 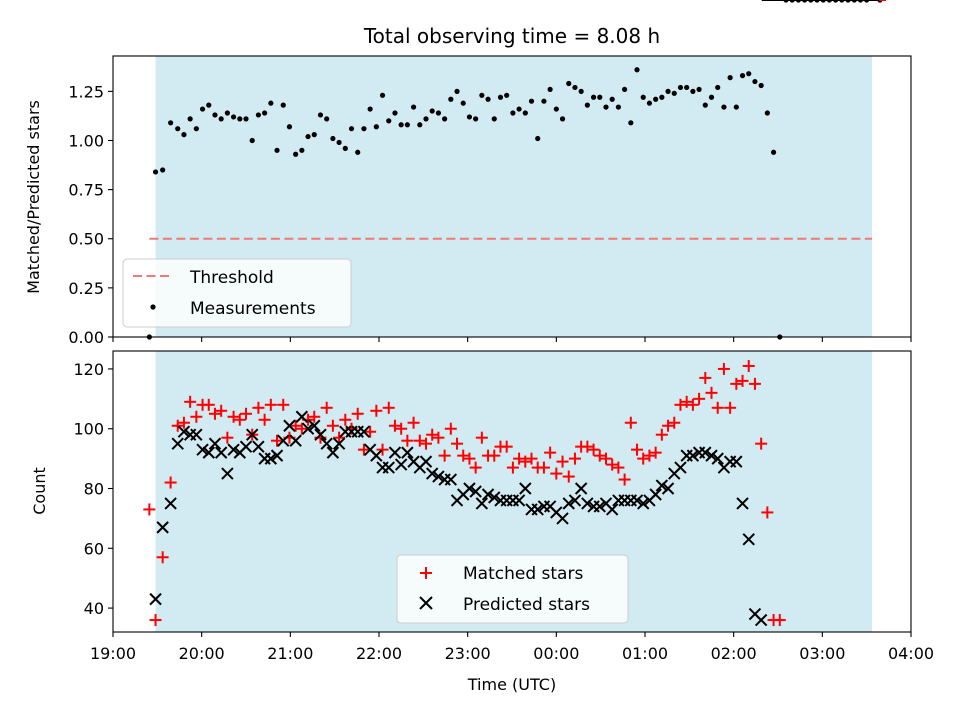 I want to click on legend-matched-swatch, so click(x=426, y=573).